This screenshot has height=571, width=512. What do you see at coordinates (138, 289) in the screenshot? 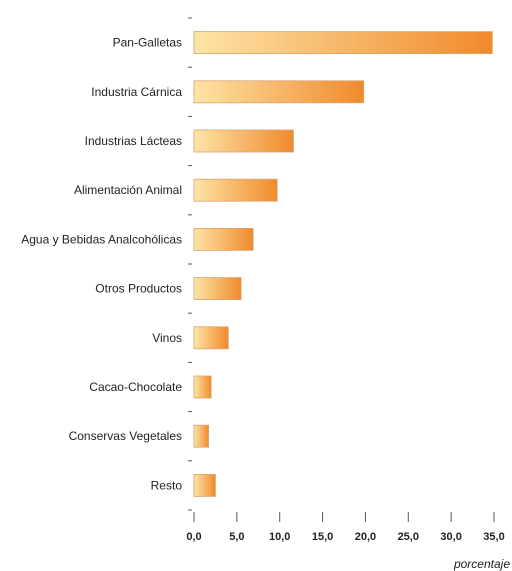
I see `category-label: Otros Productos` at bounding box center [138, 289].